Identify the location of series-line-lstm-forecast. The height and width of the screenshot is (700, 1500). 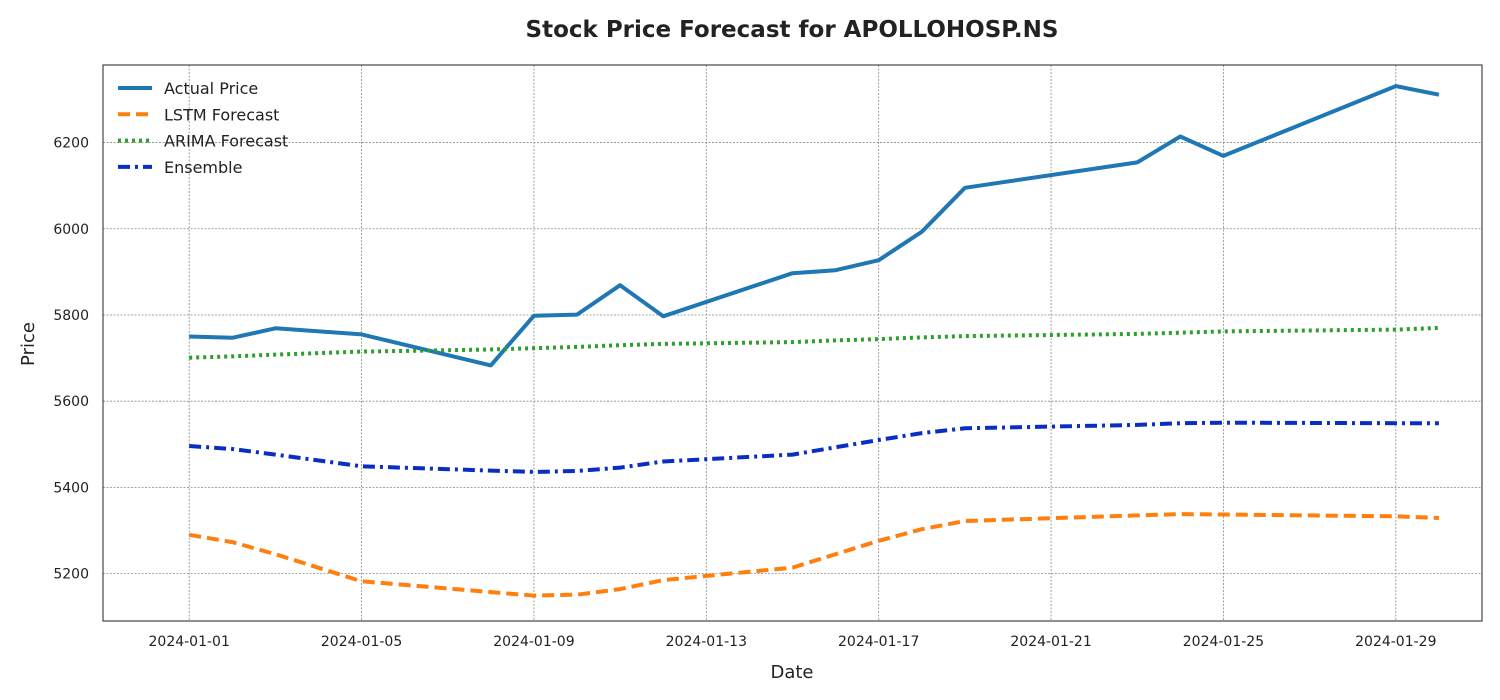
(813, 555).